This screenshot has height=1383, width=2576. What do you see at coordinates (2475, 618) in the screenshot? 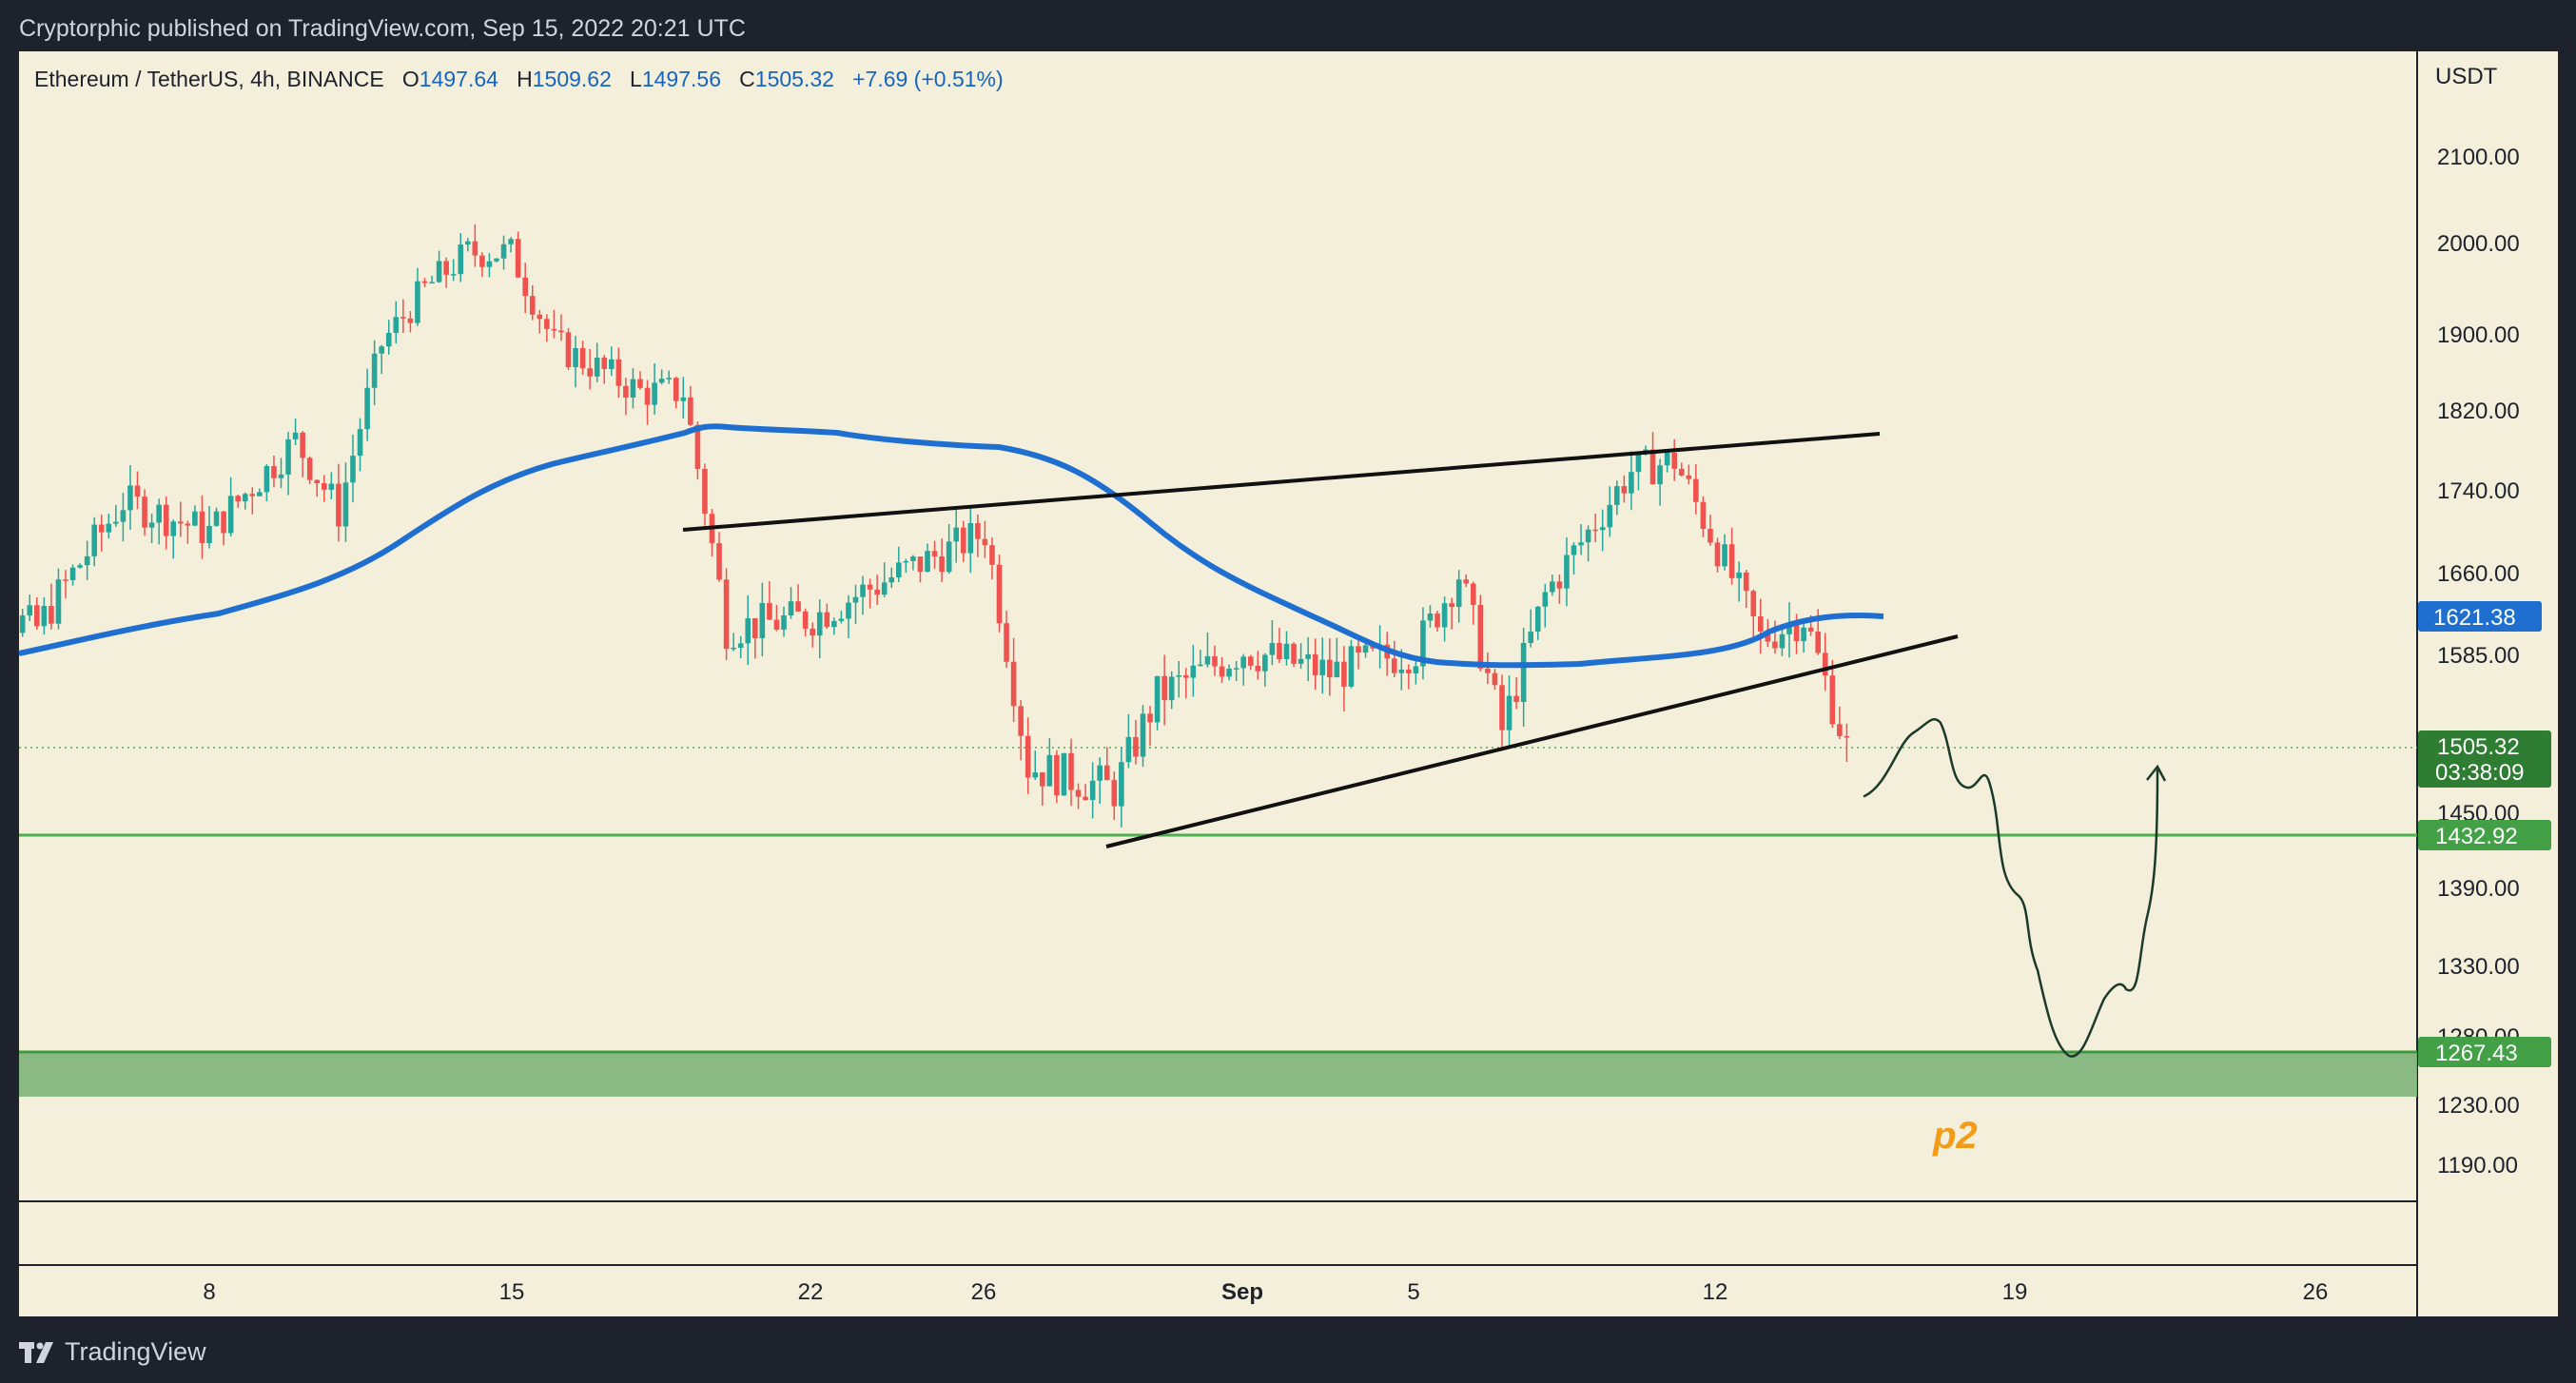
I see `ma-tag: 1621.38` at bounding box center [2475, 618].